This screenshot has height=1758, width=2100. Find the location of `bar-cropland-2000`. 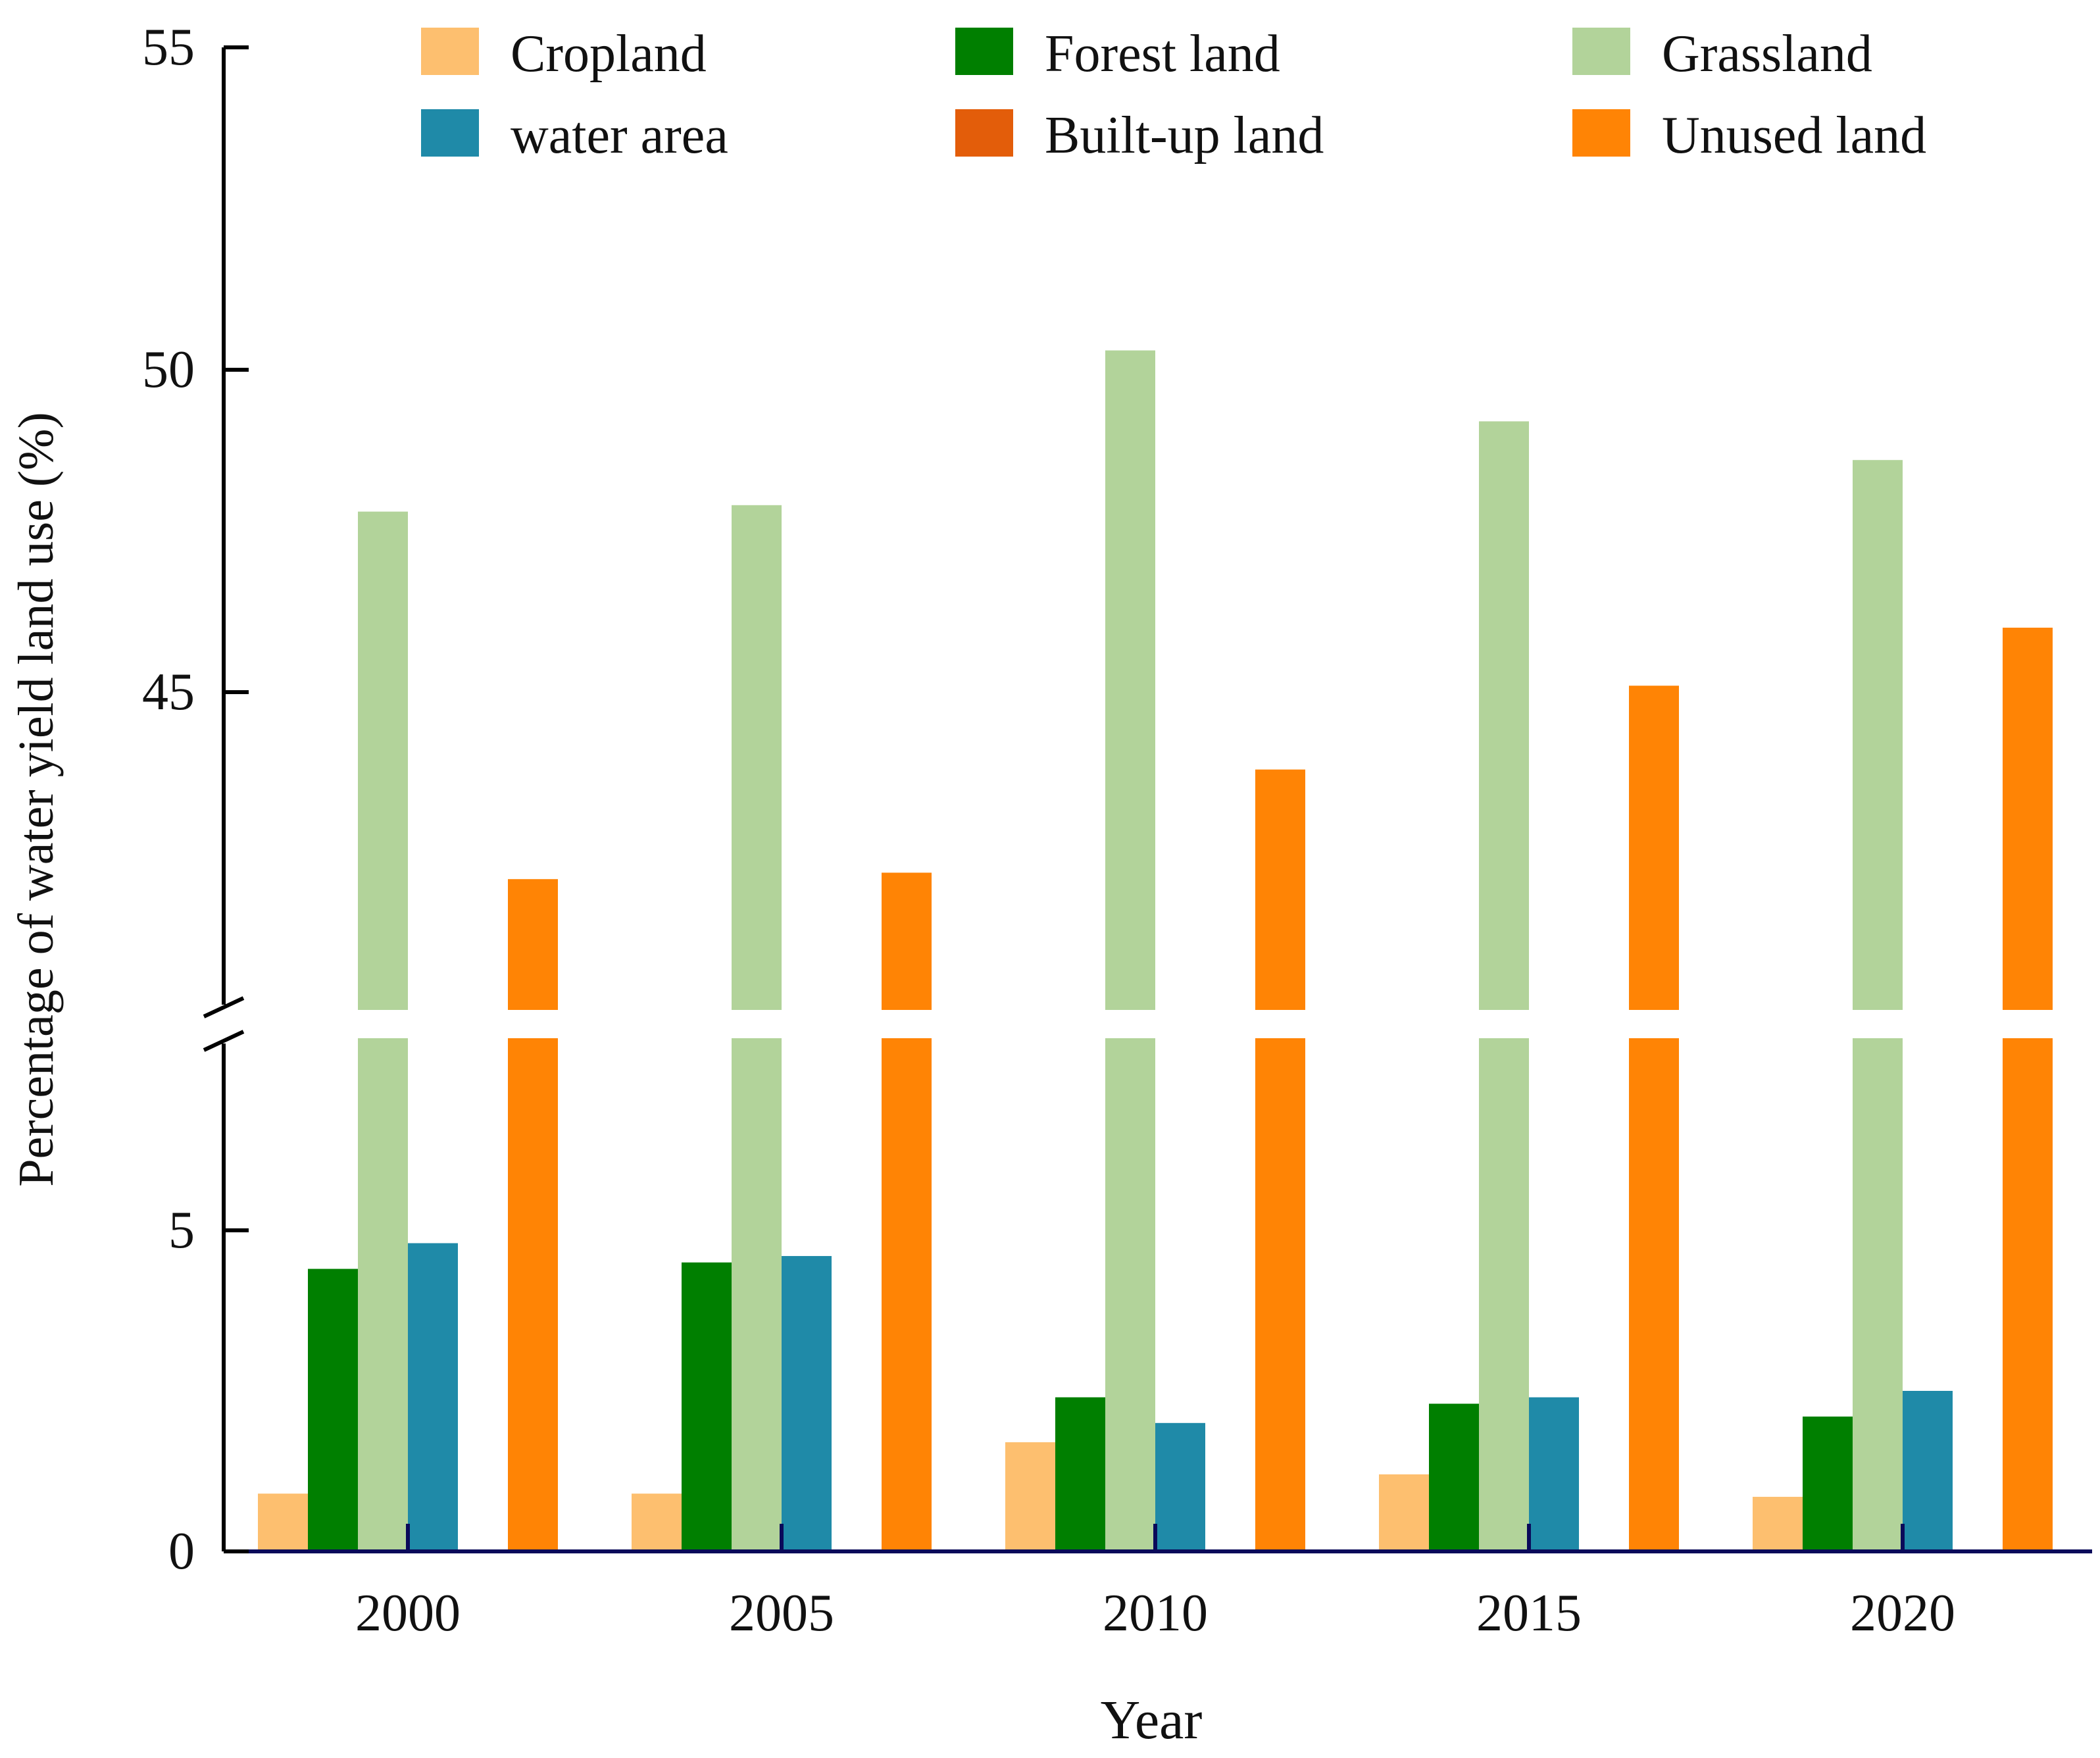

bar-cropland-2000 is located at coordinates (283, 1522).